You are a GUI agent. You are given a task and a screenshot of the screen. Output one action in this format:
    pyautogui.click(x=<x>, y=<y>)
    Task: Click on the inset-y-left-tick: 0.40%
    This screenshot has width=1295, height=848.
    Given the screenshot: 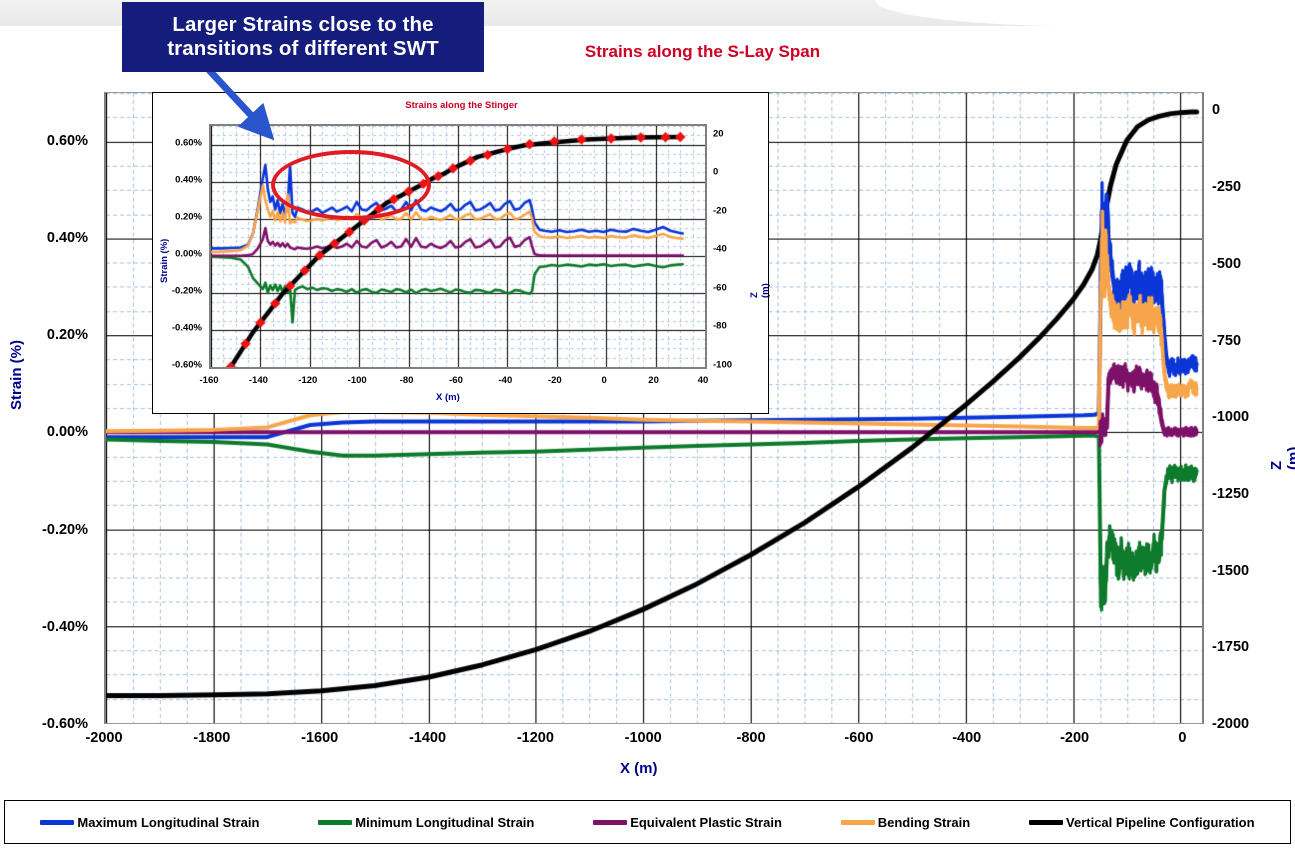 What is the action you would take?
    pyautogui.click(x=188, y=180)
    